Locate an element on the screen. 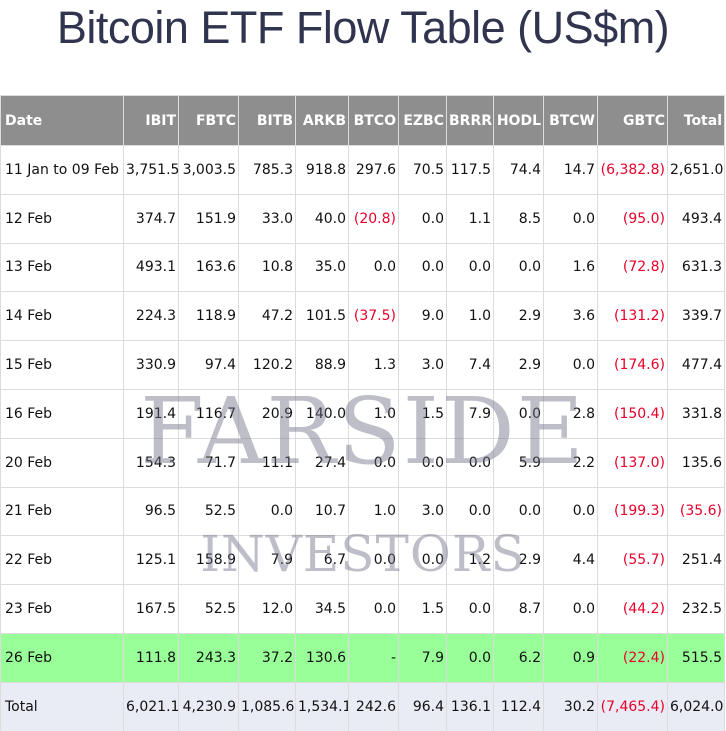 The width and height of the screenshot is (726, 731). flow-cell: 9.0 is located at coordinates (422, 316).